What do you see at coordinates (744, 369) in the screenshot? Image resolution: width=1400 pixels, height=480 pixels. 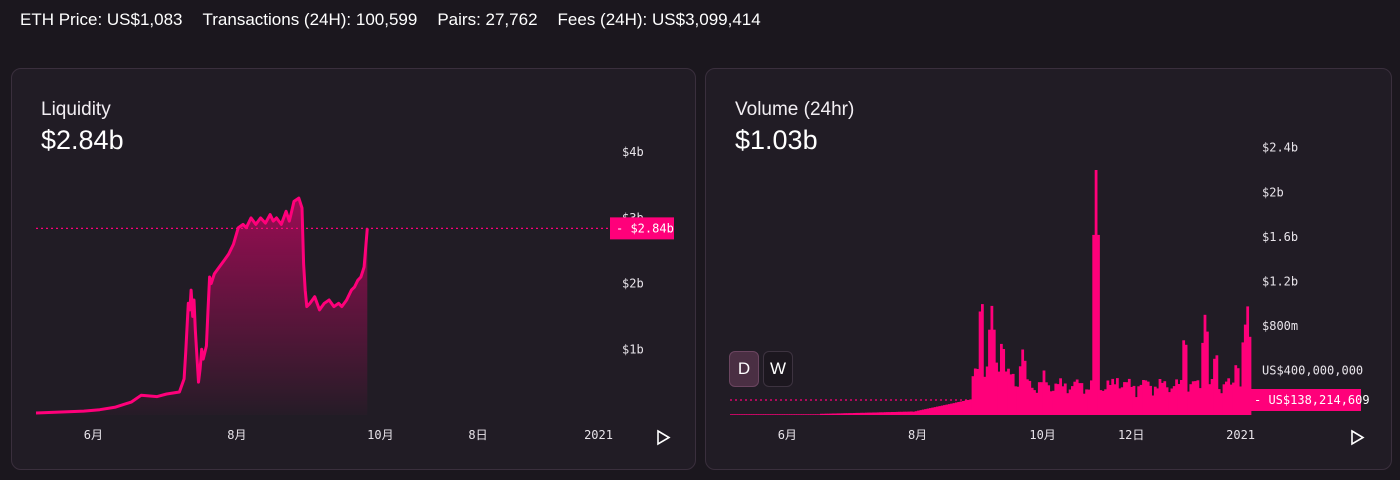 I see `interval-day-button: D` at bounding box center [744, 369].